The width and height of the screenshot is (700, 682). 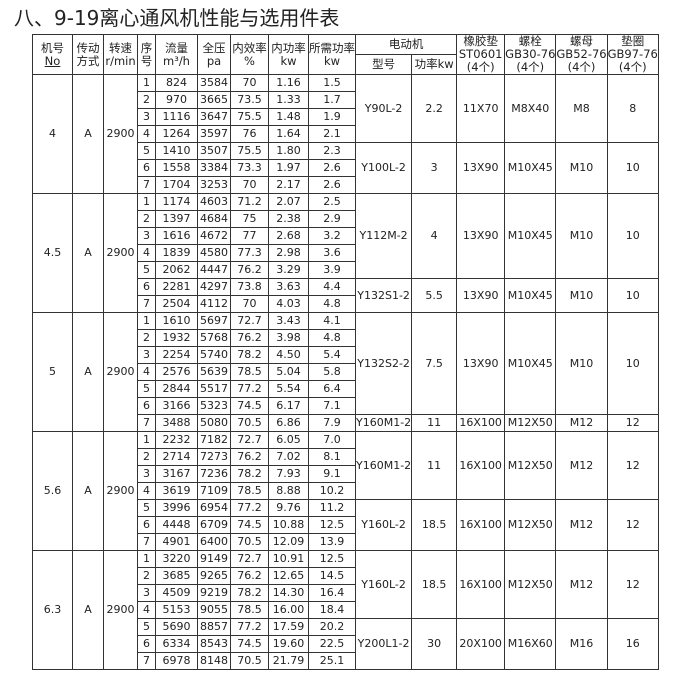 What do you see at coordinates (214, 593) in the screenshot?
I see `pressure-cell: 9219` at bounding box center [214, 593].